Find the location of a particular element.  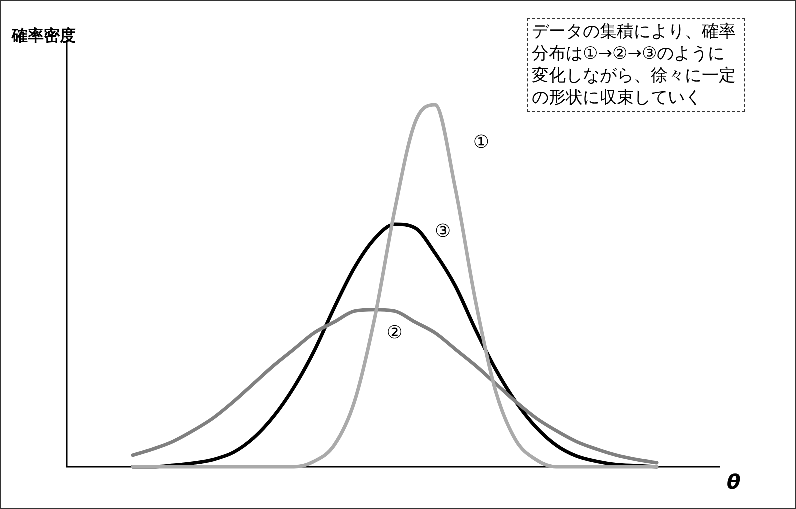

y-axis-title: 確率密度 is located at coordinates (44, 36).